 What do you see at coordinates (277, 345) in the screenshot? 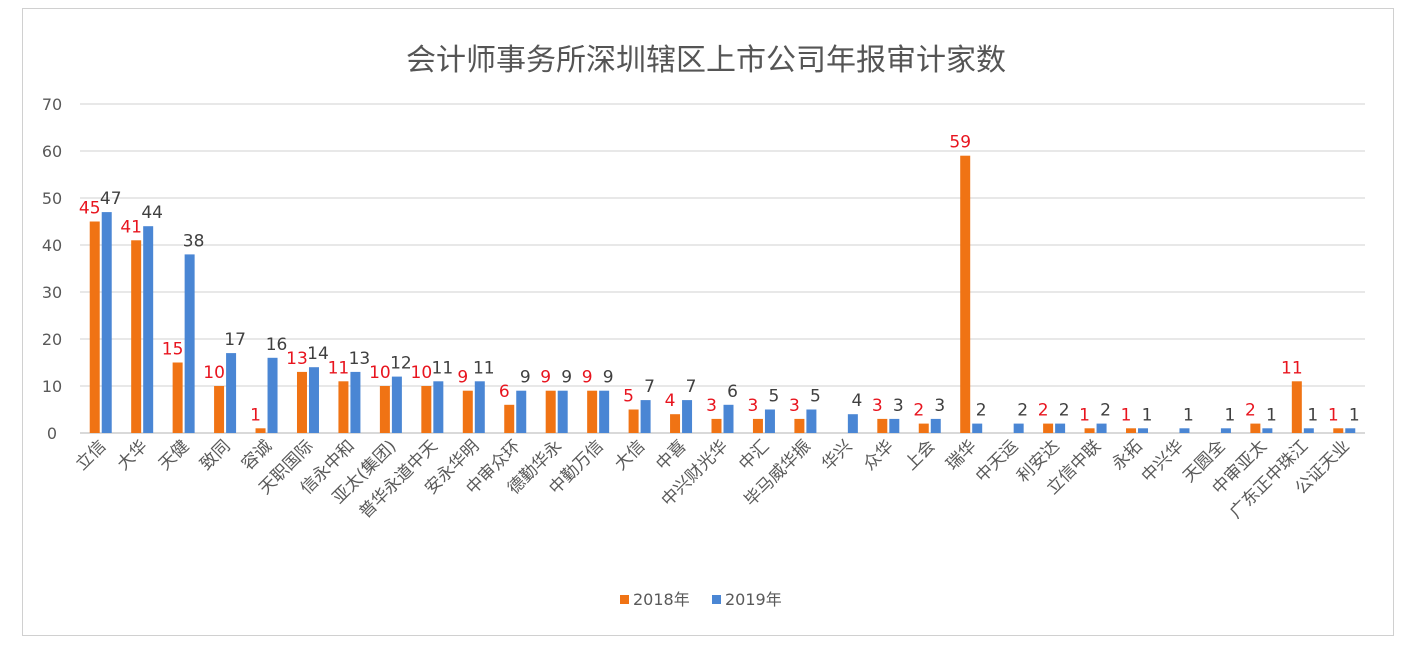
I see `data-label: 16` at bounding box center [277, 345].